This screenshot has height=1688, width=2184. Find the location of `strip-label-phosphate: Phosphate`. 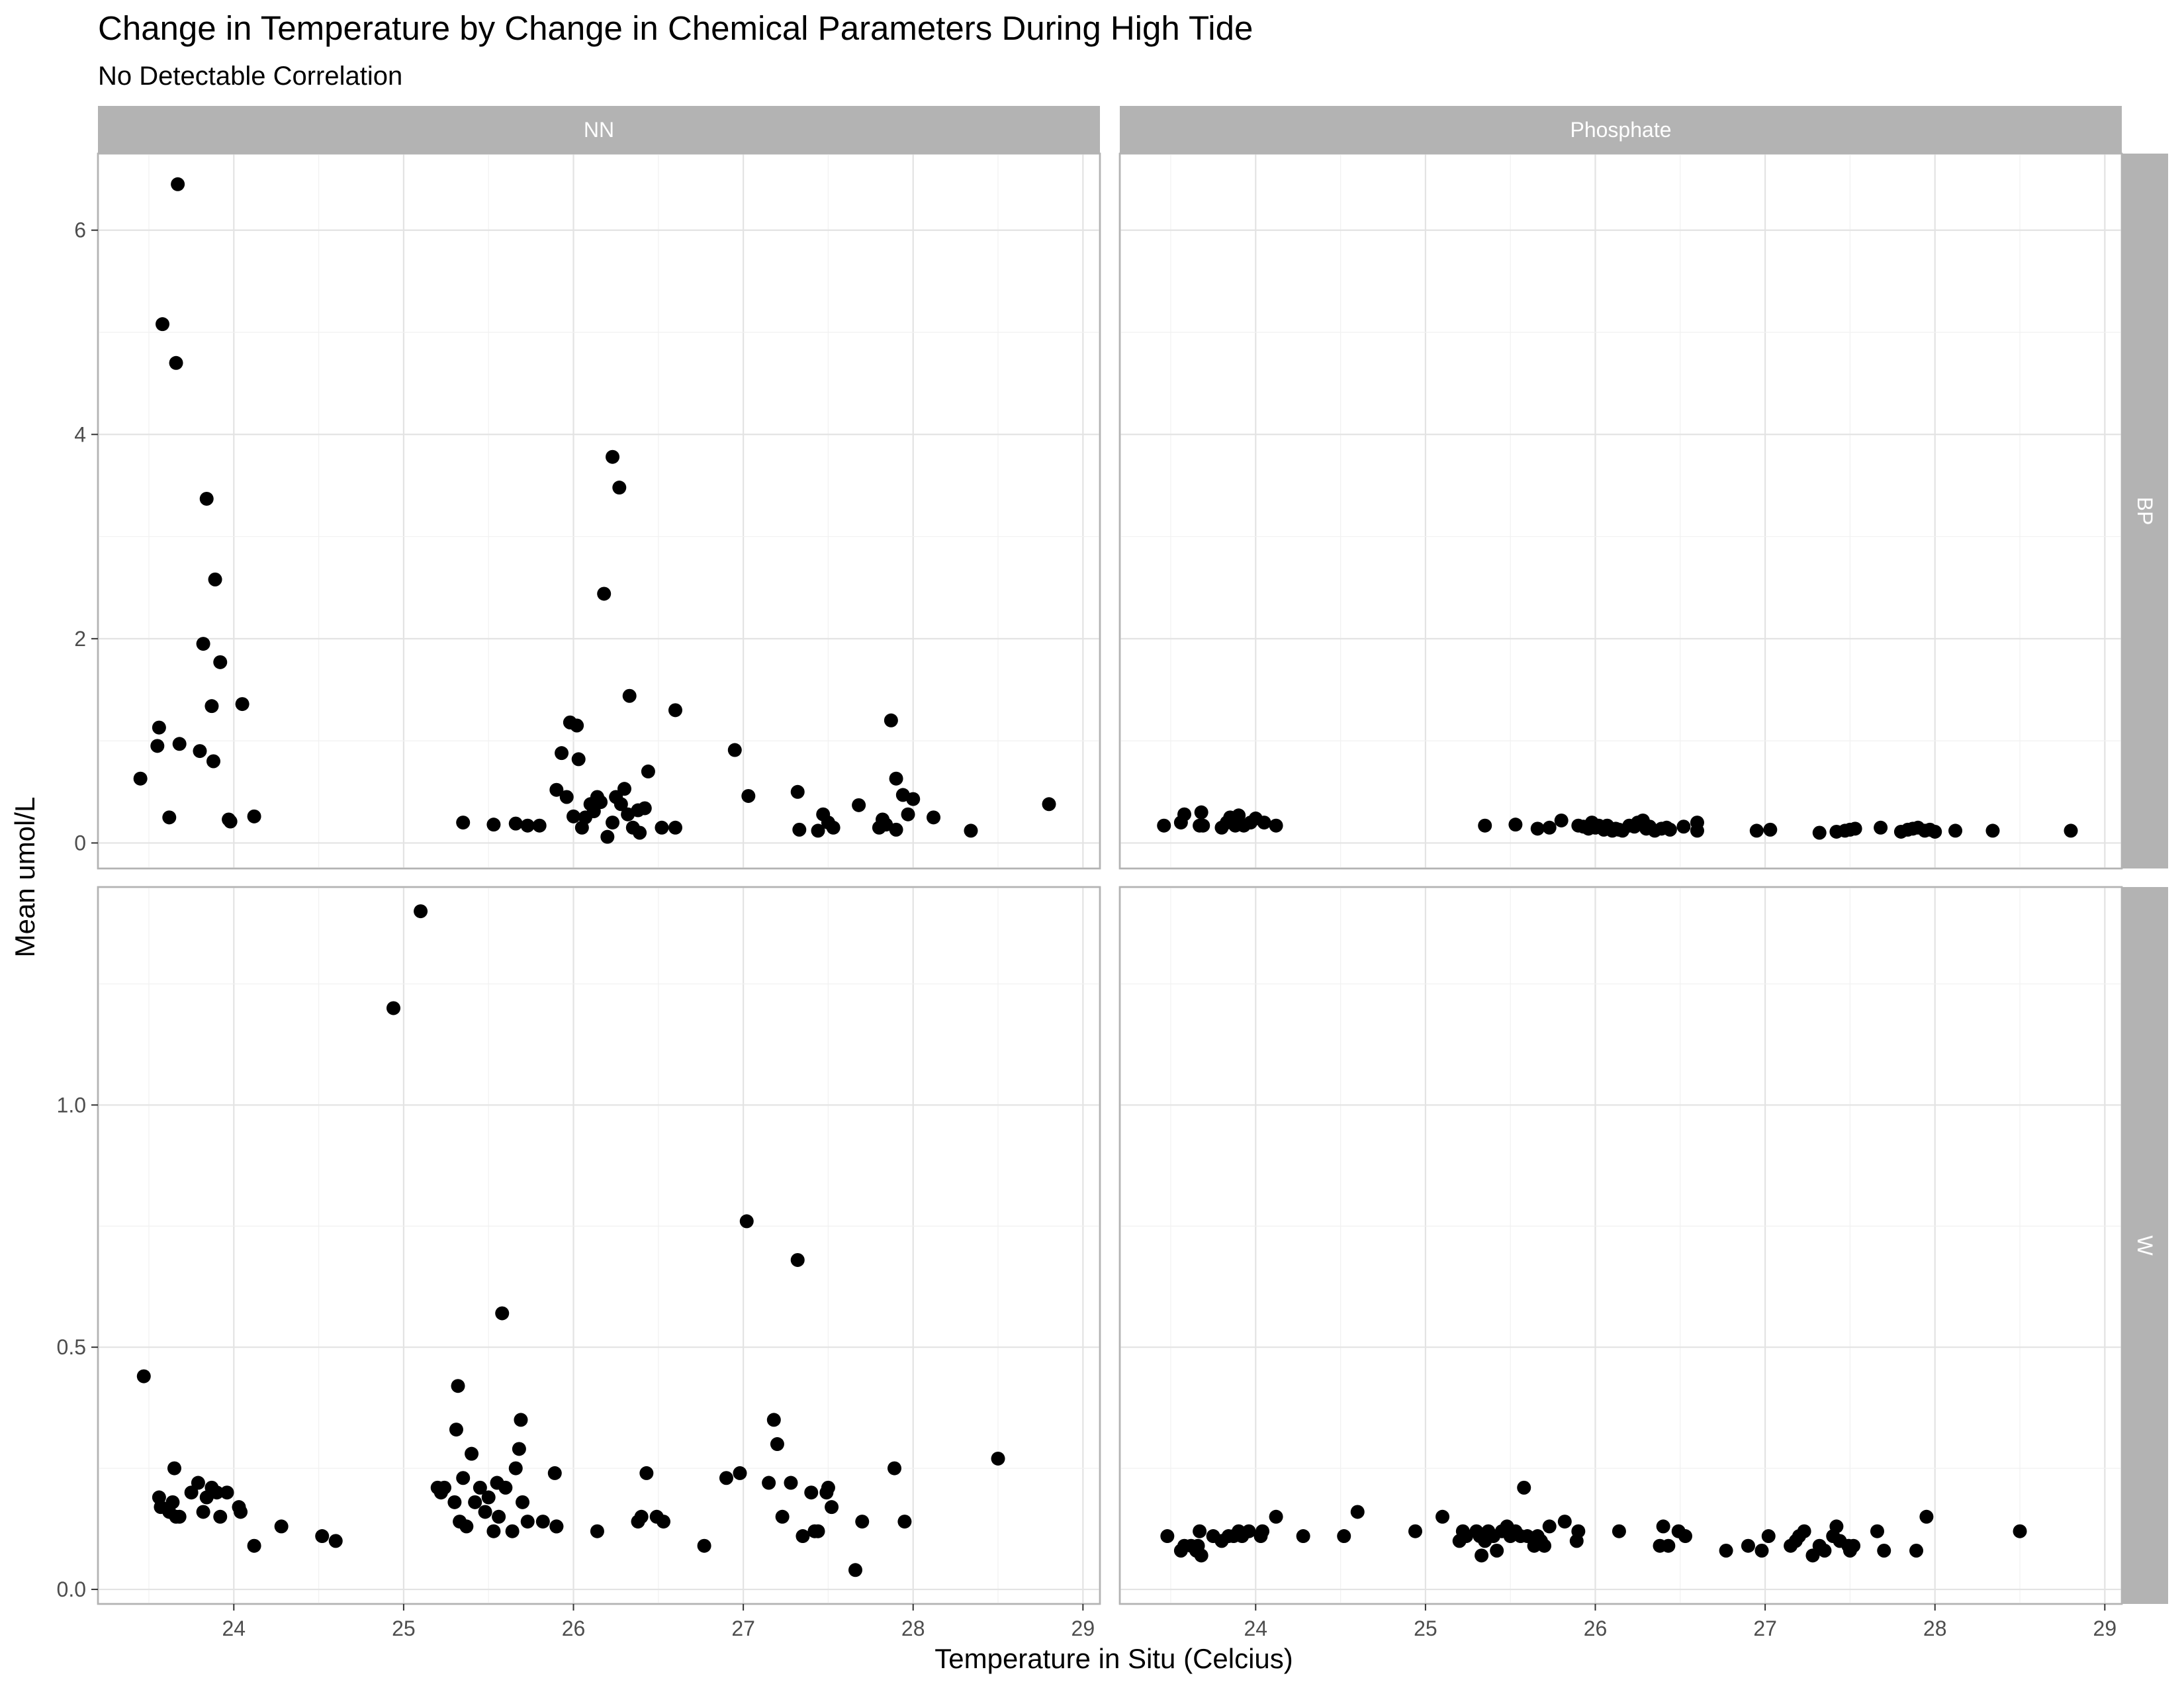

strip-label-phosphate: Phosphate is located at coordinates (1621, 130).